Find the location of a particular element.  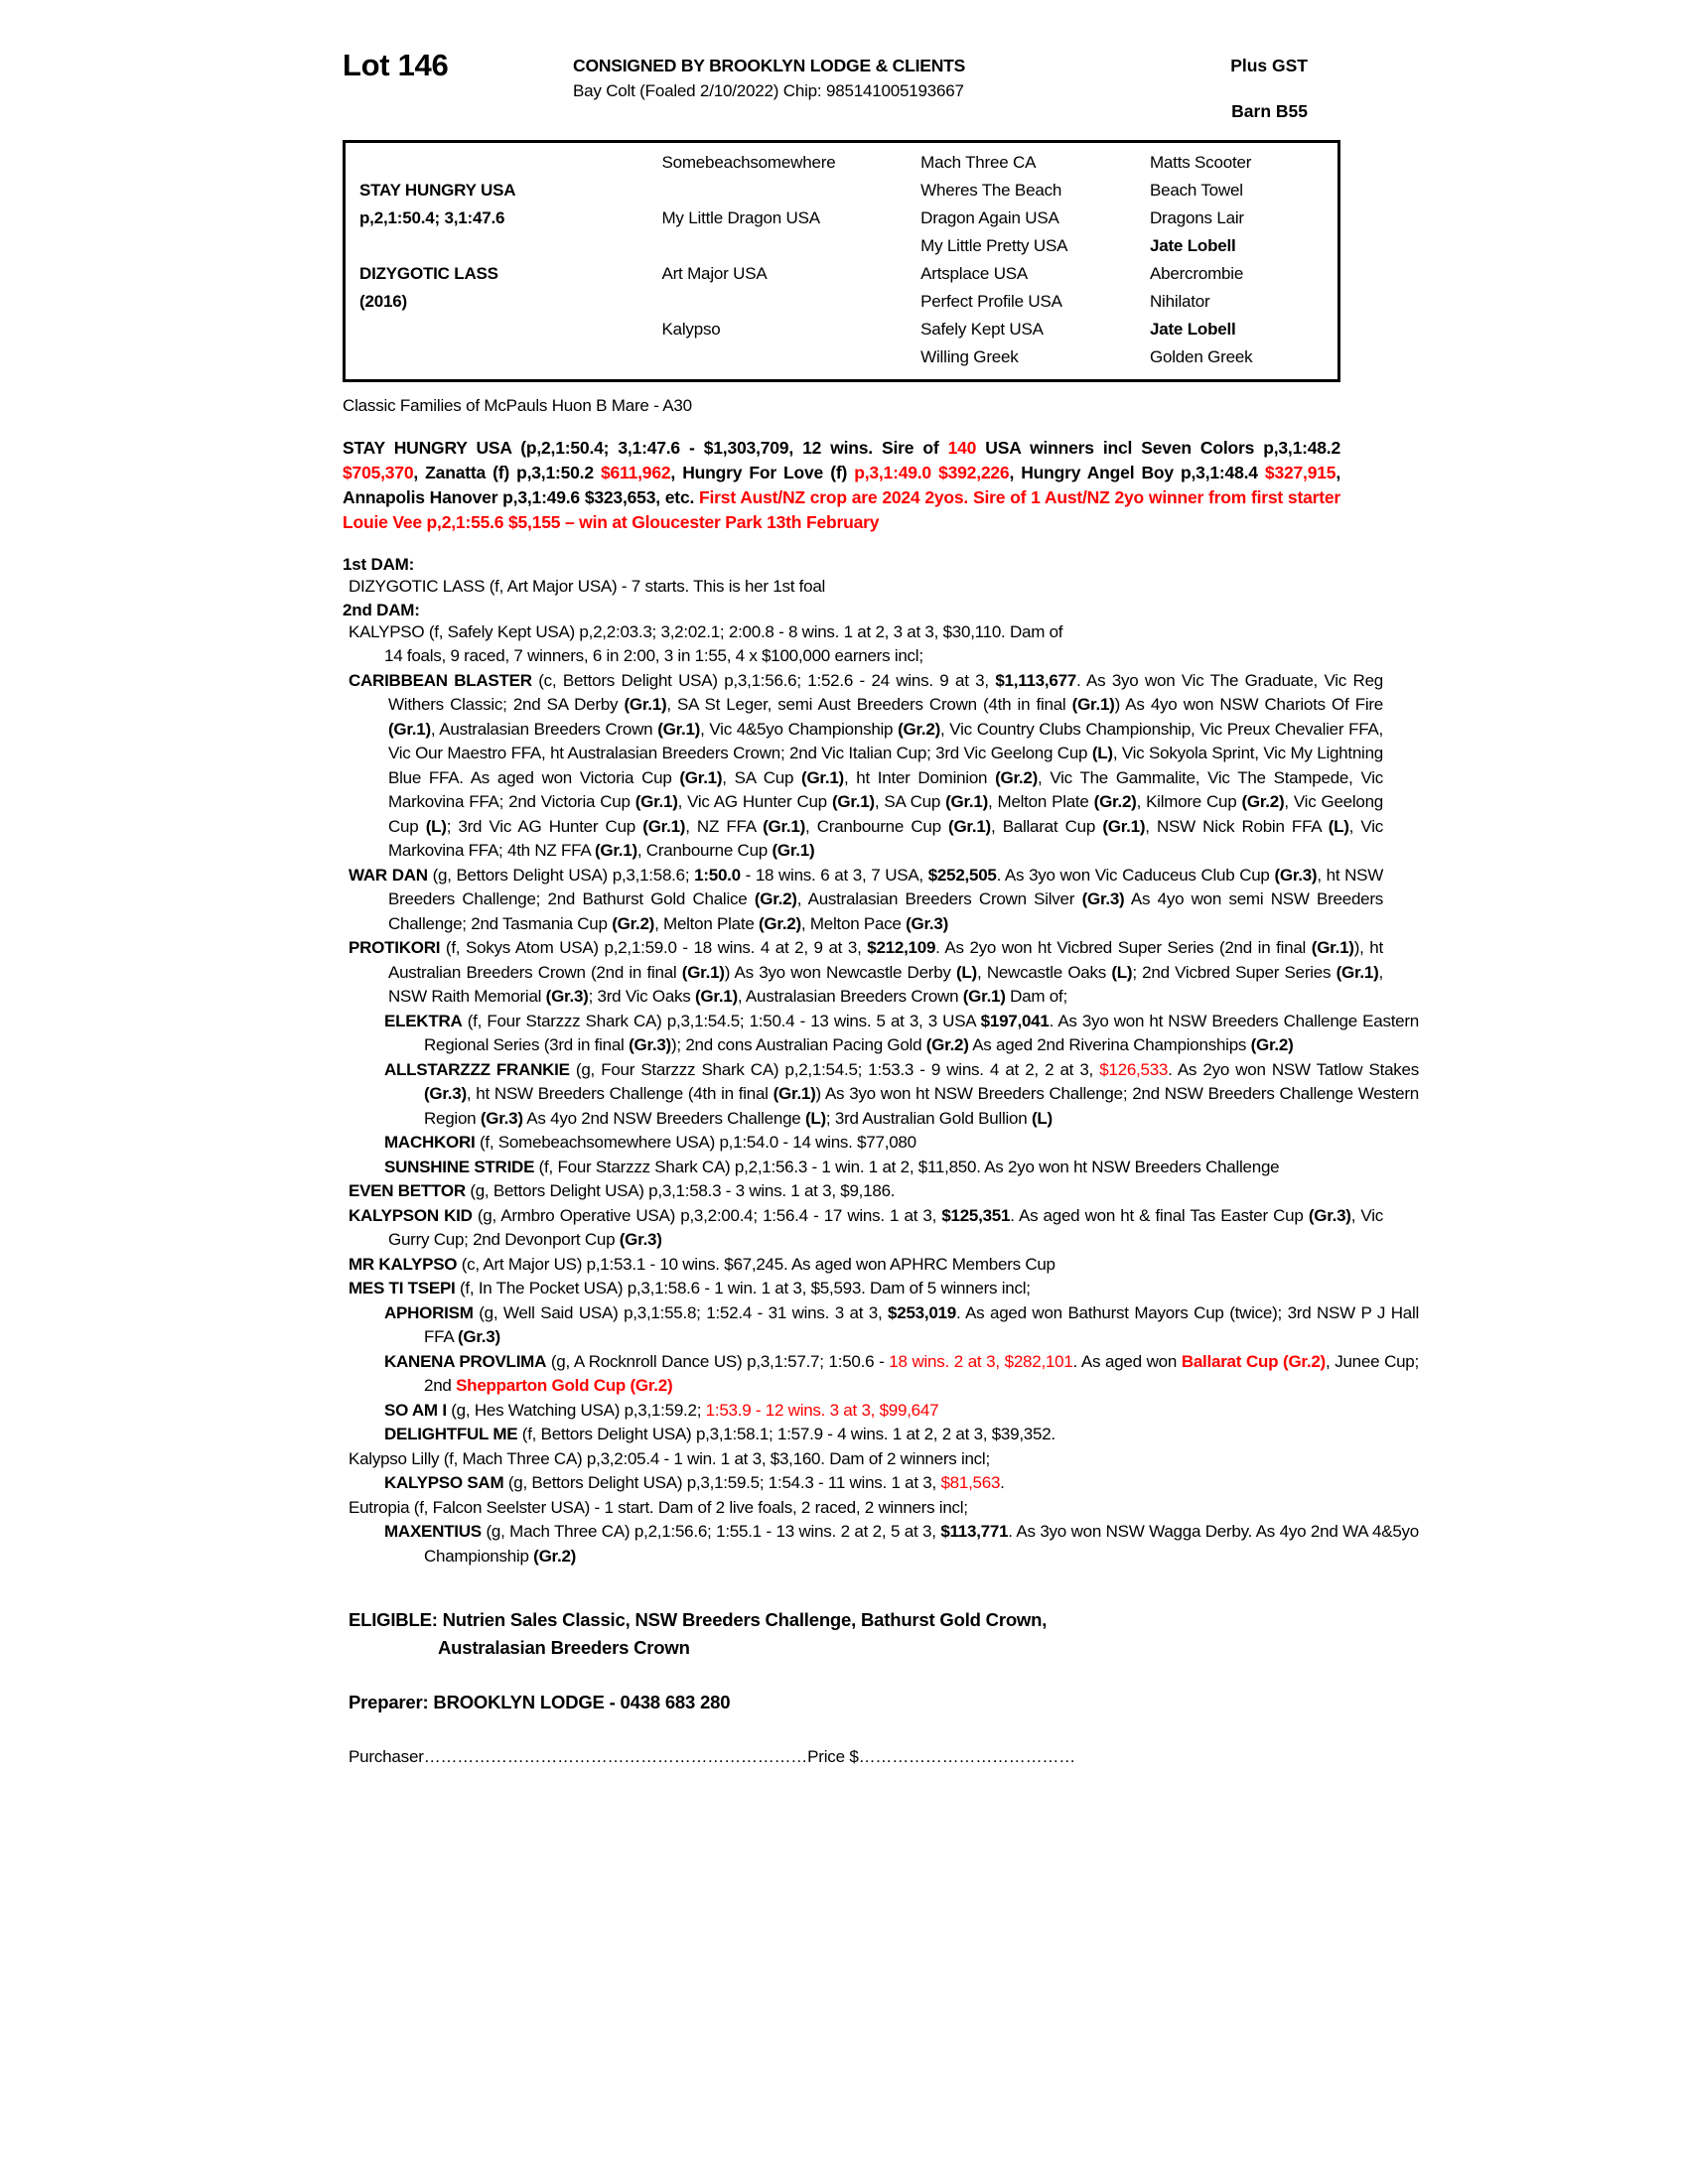

gen3-7: Safely Kept USA is located at coordinates (982, 329).